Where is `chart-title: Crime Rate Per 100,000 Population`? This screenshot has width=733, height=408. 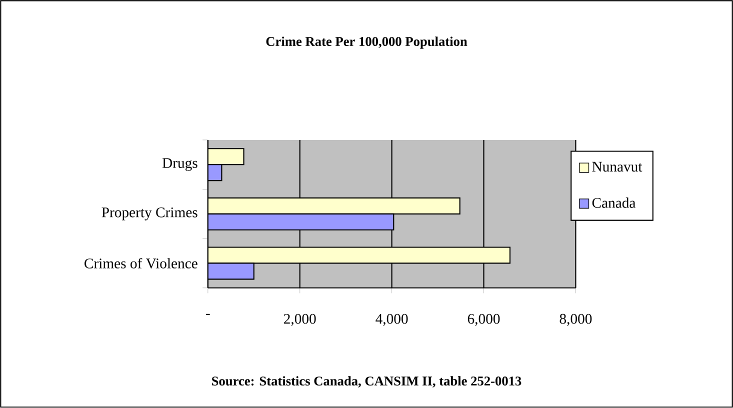
chart-title: Crime Rate Per 100,000 Population is located at coordinates (367, 42).